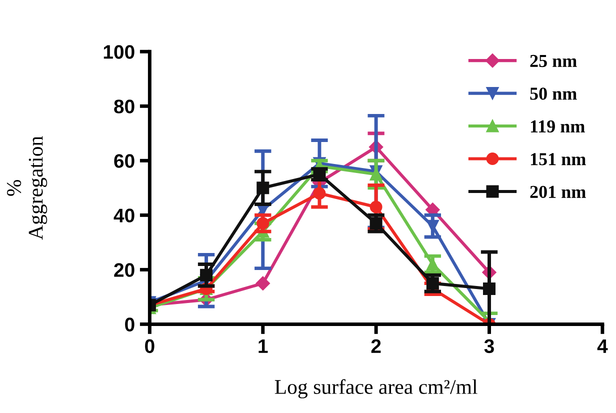 This screenshot has height=413, width=616. What do you see at coordinates (376, 388) in the screenshot?
I see `x-axis-title: Log surface area cm²/ml` at bounding box center [376, 388].